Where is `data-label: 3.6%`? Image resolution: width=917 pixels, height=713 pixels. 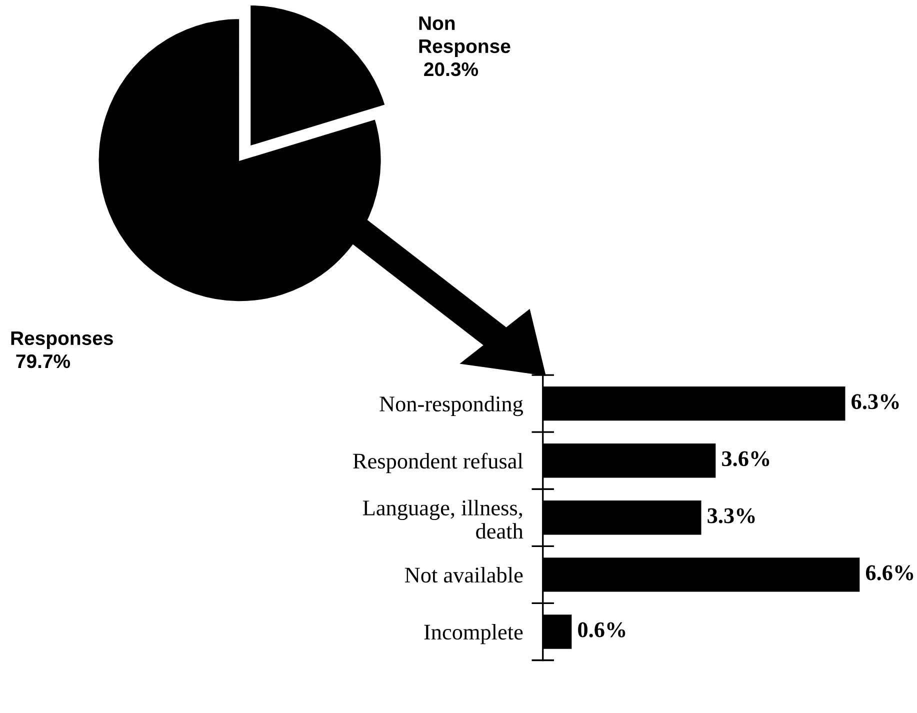
data-label: 3.6% is located at coordinates (746, 458).